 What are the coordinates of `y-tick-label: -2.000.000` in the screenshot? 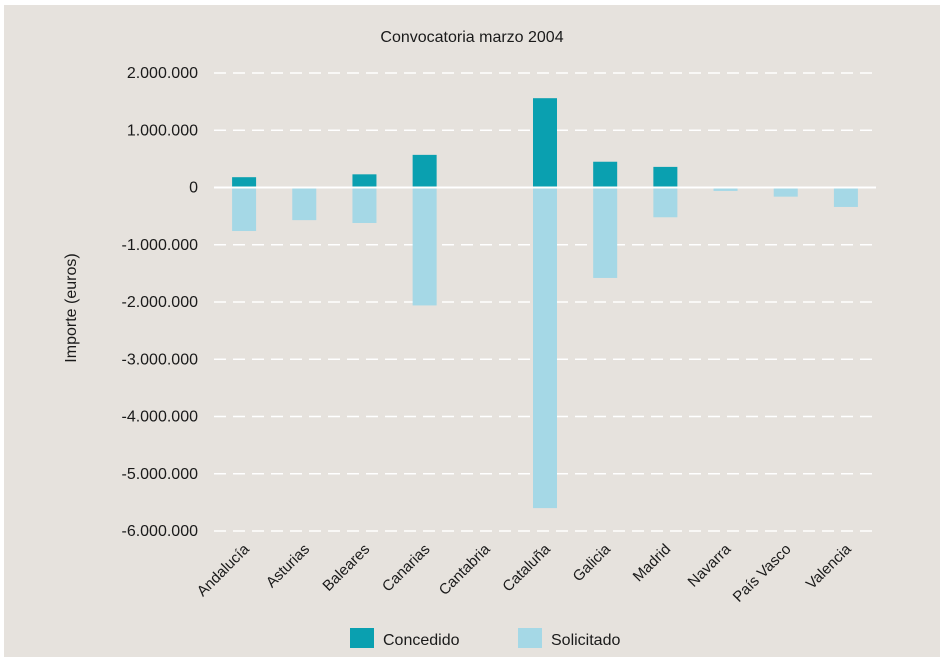 It's located at (159, 302).